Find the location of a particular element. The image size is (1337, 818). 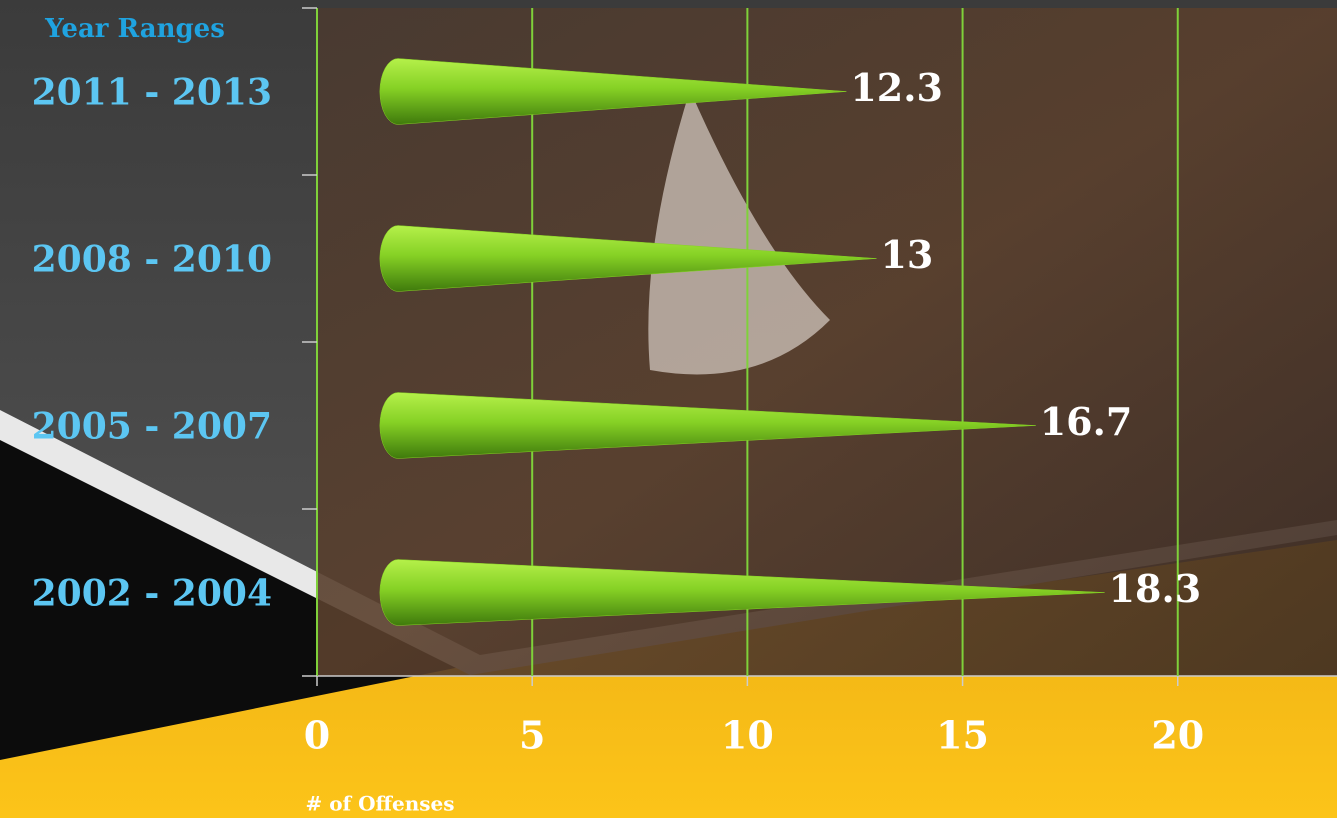

flame is located at coordinates (739, 232).